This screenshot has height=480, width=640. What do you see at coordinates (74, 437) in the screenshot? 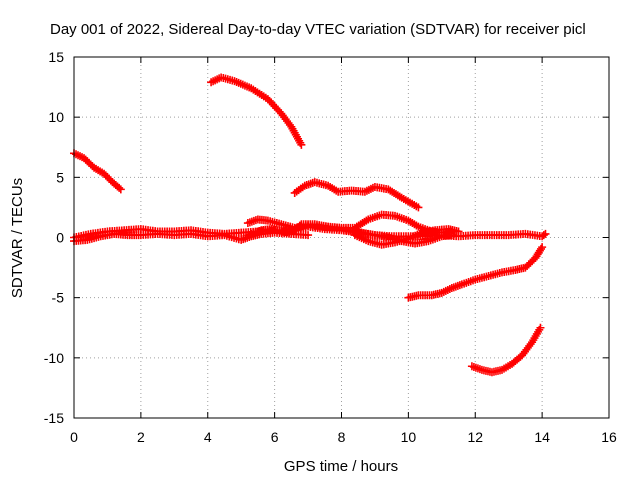
I see `x-tick-label: 0` at bounding box center [74, 437].